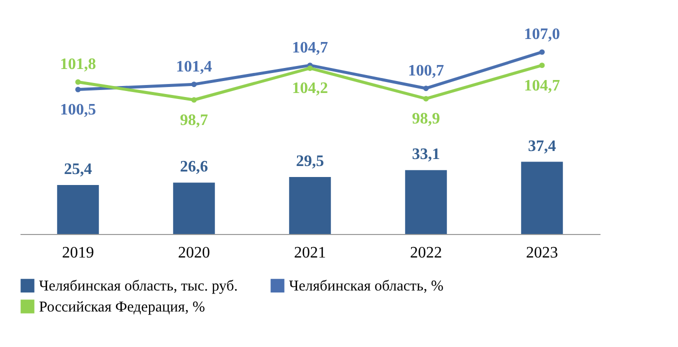  Describe the element at coordinates (542, 253) in the screenshot. I see `x-tick-label: 2023` at that location.